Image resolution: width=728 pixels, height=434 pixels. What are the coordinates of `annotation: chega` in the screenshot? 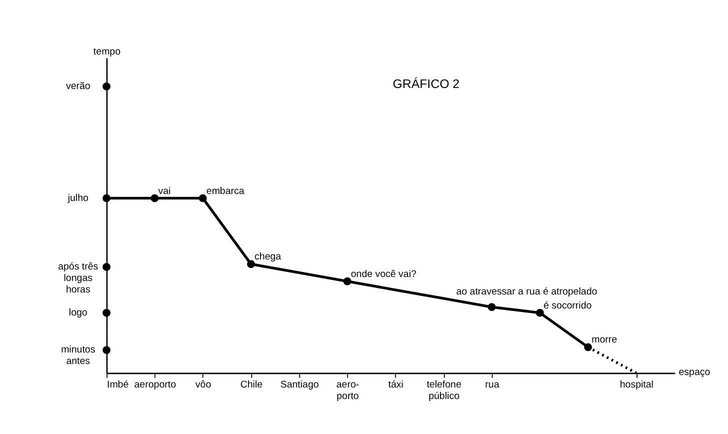 It's located at (268, 257).